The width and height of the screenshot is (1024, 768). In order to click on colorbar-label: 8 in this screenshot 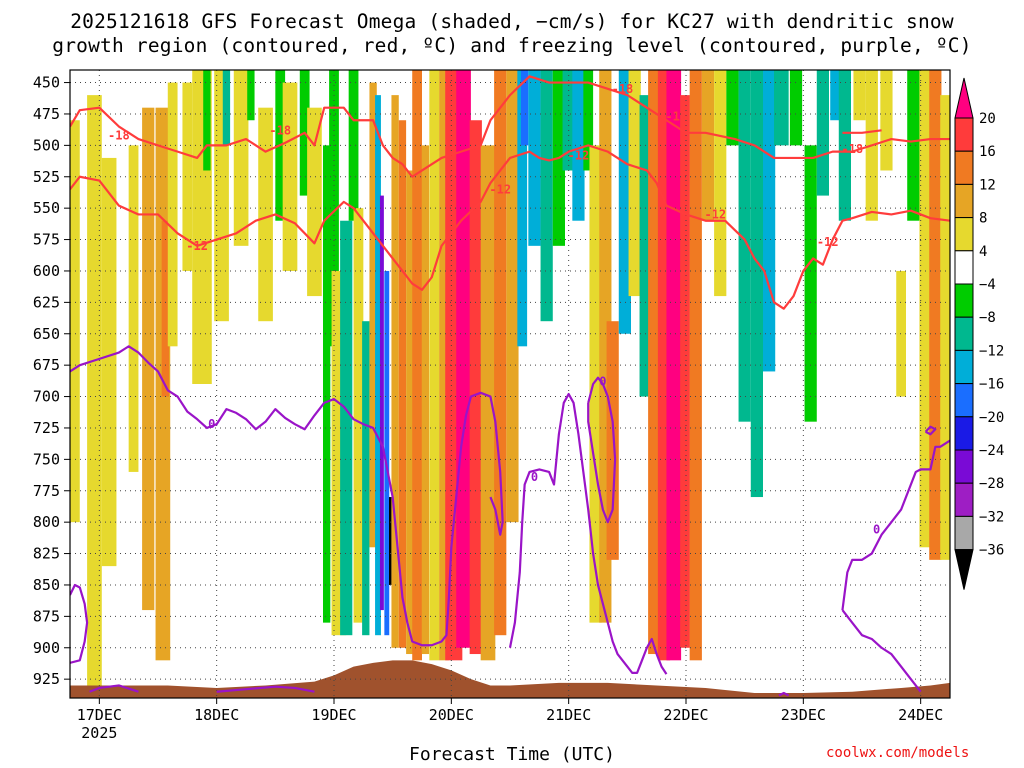, I will do `click(983, 219)`.